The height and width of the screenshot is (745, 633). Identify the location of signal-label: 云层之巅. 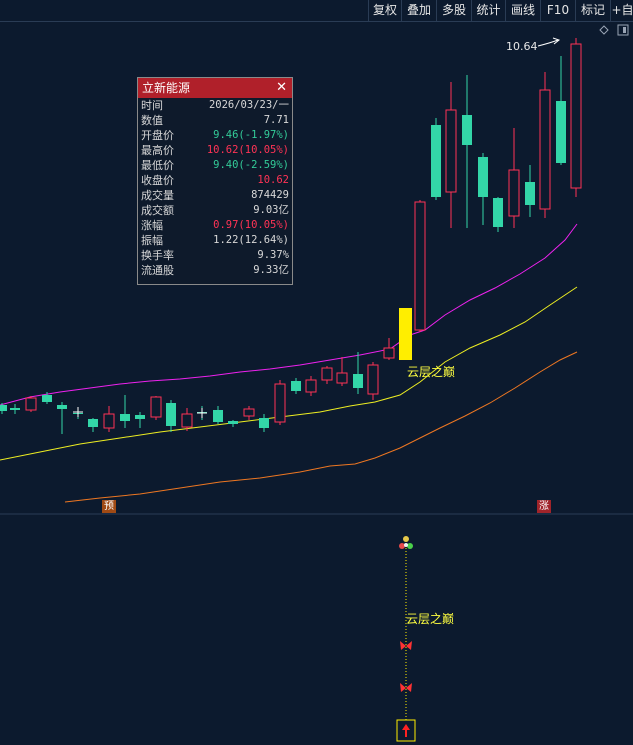
(431, 372).